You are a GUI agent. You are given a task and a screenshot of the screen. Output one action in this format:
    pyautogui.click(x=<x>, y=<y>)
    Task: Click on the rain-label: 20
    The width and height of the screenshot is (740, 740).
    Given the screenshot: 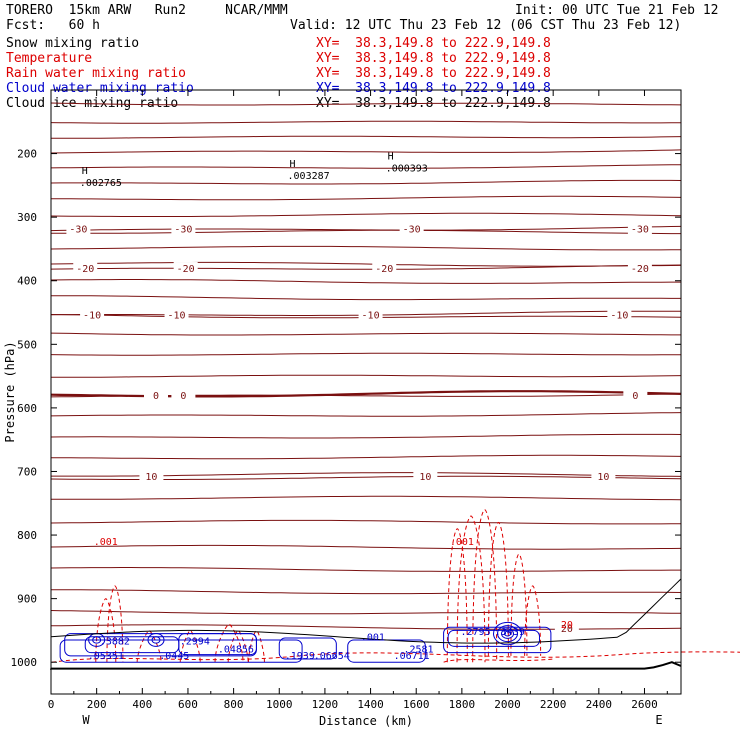 What is the action you would take?
    pyautogui.click(x=567, y=625)
    